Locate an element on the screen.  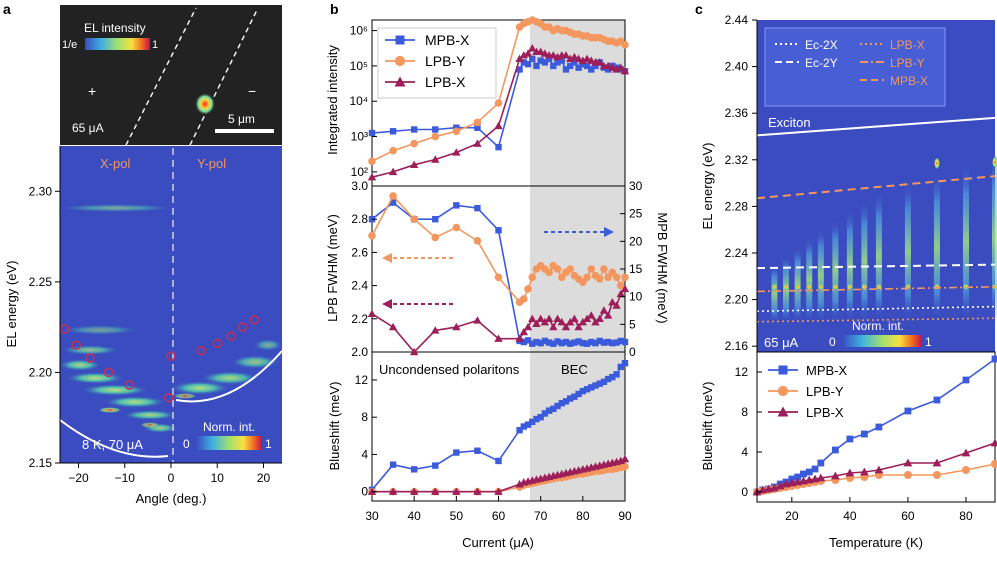
b-mid-y-tick-label: 2.8 is located at coordinates (359, 219).